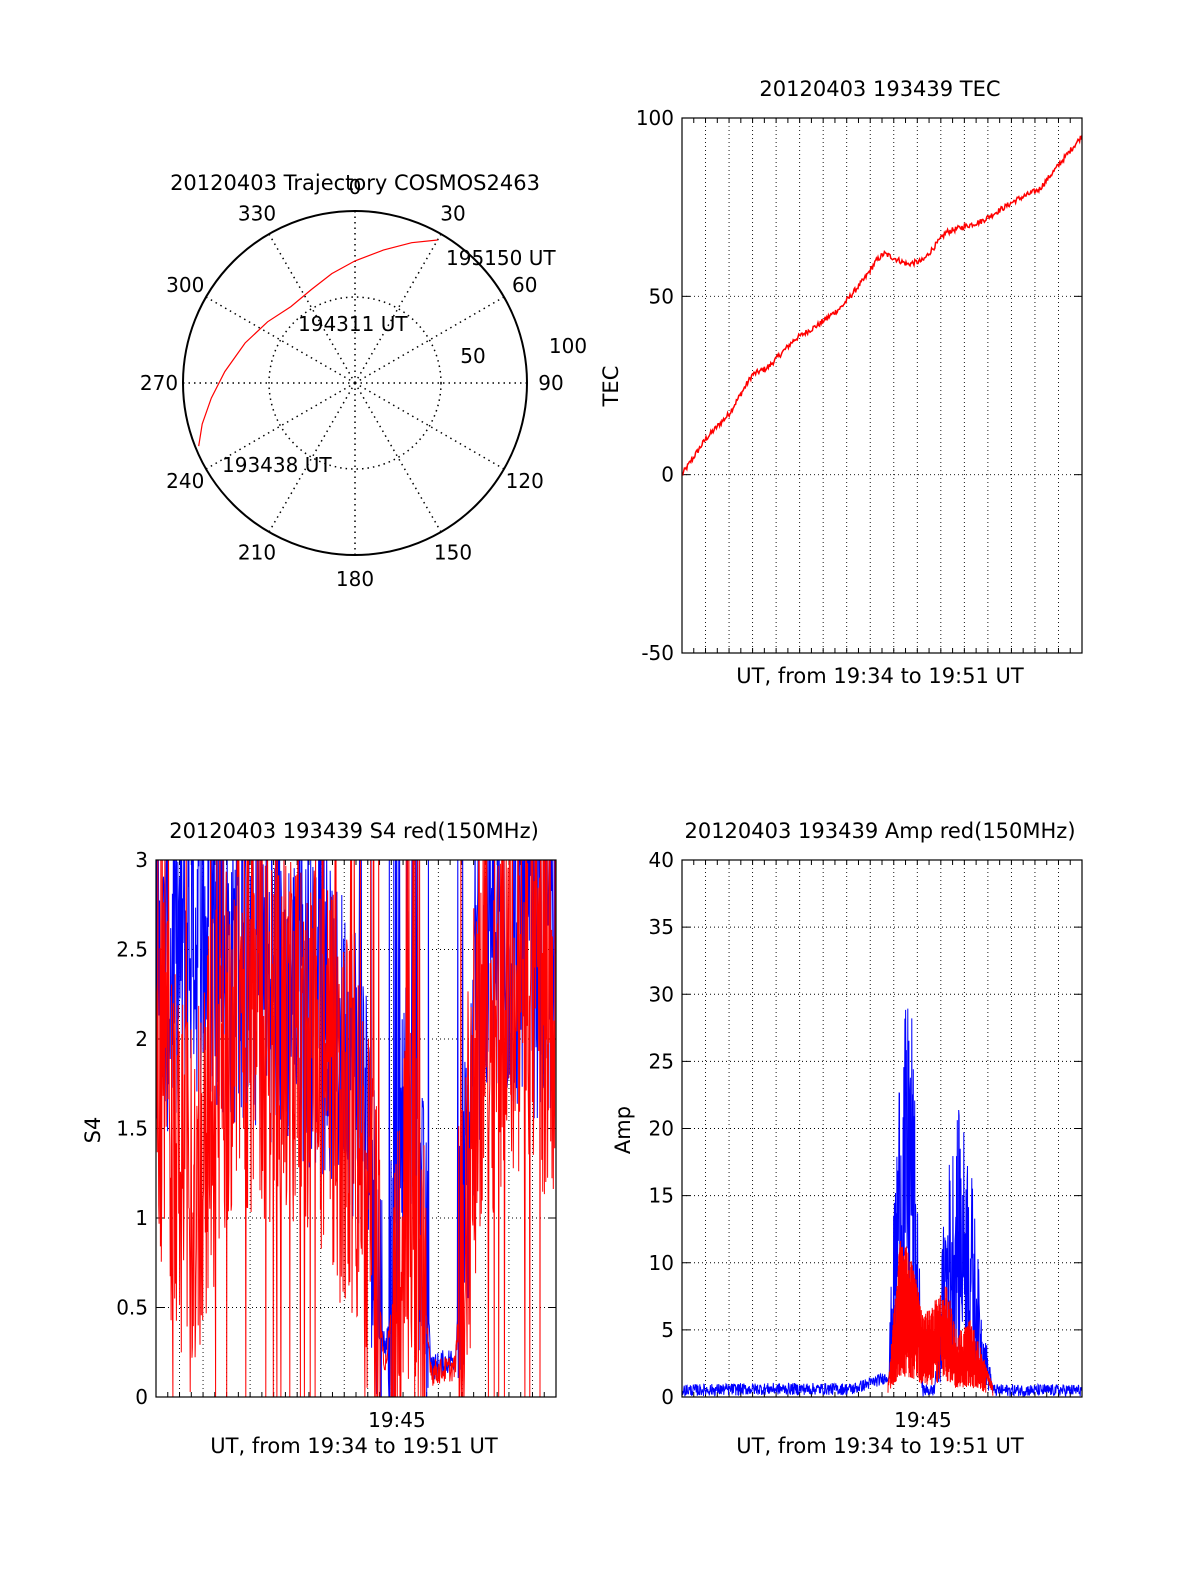 Image resolution: width=1200 pixels, height=1575 pixels. What do you see at coordinates (185, 285) in the screenshot?
I see `polar-angle-label: 300` at bounding box center [185, 285].